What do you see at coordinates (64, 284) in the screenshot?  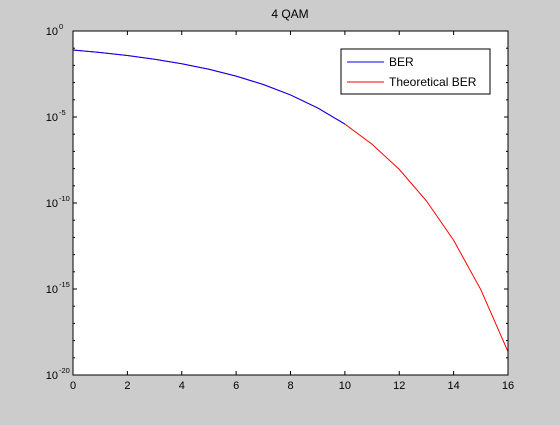 I see `y-tick-label-exponent: -15` at bounding box center [64, 284].